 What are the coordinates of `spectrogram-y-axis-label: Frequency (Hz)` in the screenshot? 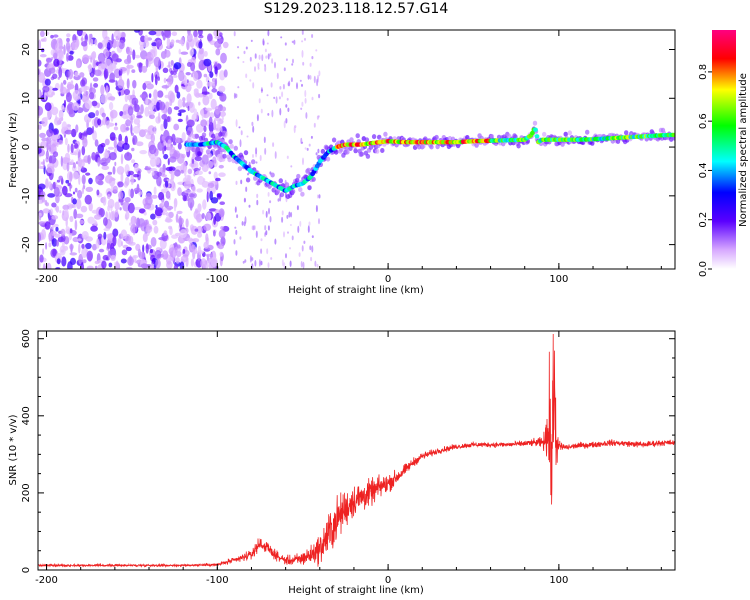 It's located at (13, 150).